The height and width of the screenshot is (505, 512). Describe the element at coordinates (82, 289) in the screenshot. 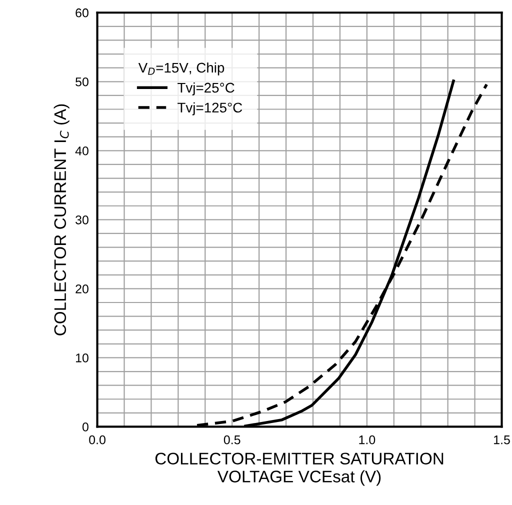

I see `y-tick-label: 20` at that location.